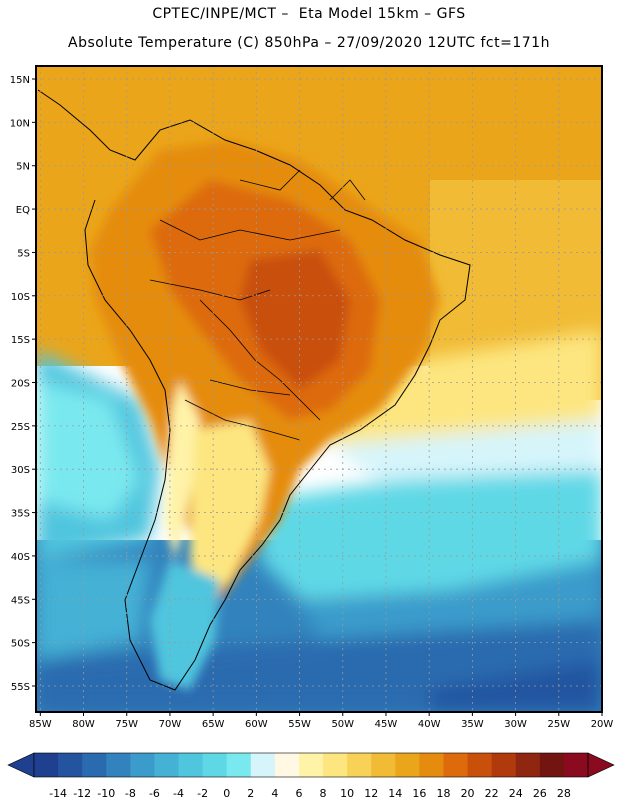 Image resolution: width=618 pixels, height=800 pixels. Describe the element at coordinates (23, 253) in the screenshot. I see `lat-tick-label: 5S` at that location.